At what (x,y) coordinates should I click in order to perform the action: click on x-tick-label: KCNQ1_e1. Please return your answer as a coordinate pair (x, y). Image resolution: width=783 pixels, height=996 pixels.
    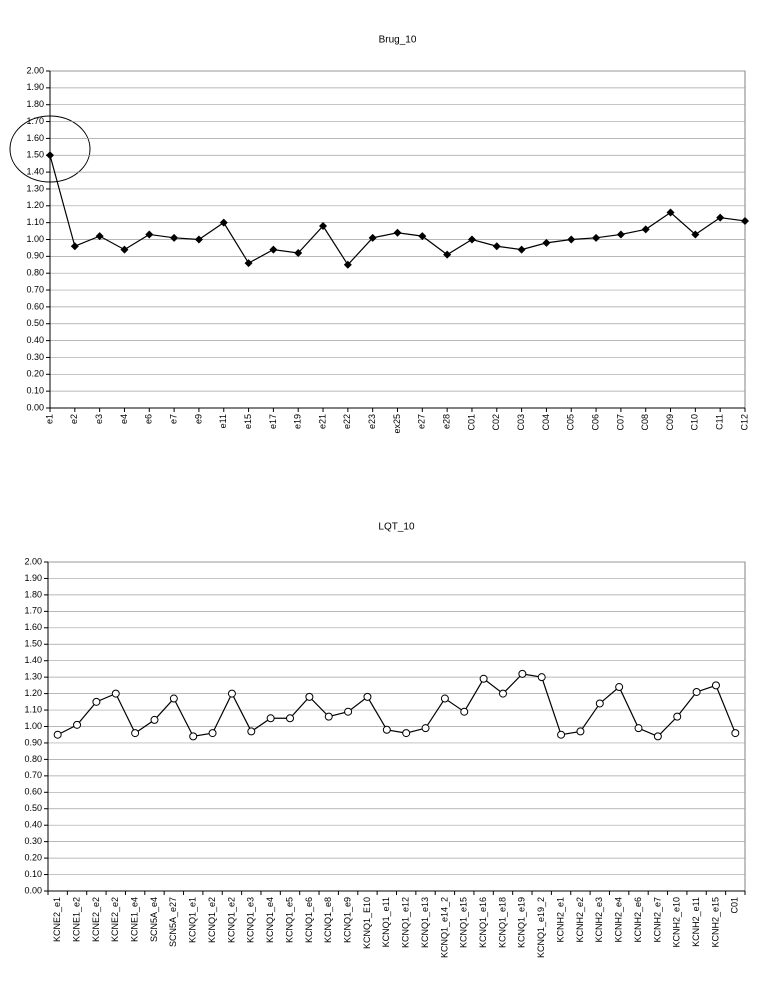
    Looking at the image, I should click on (193, 920).